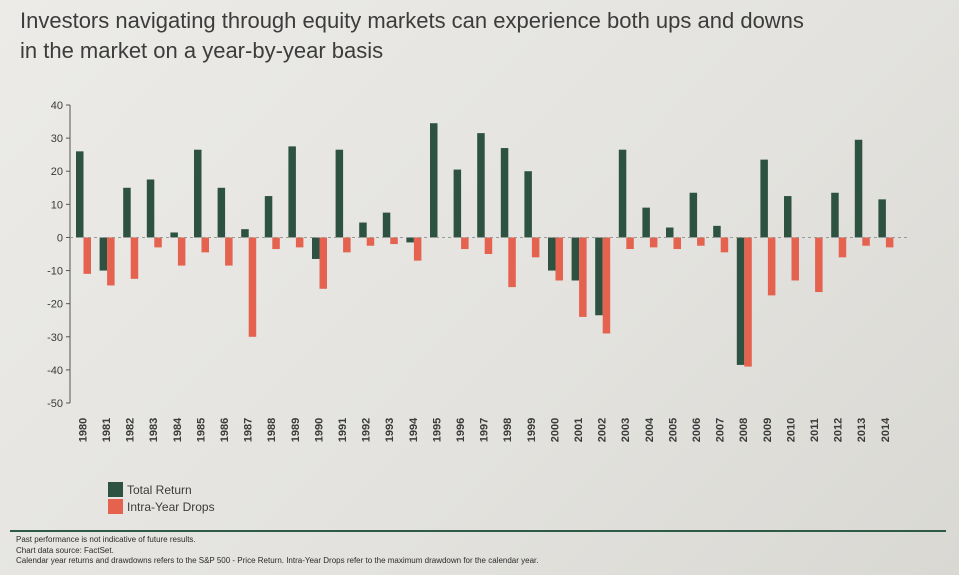  Describe the element at coordinates (768, 430) in the screenshot. I see `x-tick-label: 2009` at that location.